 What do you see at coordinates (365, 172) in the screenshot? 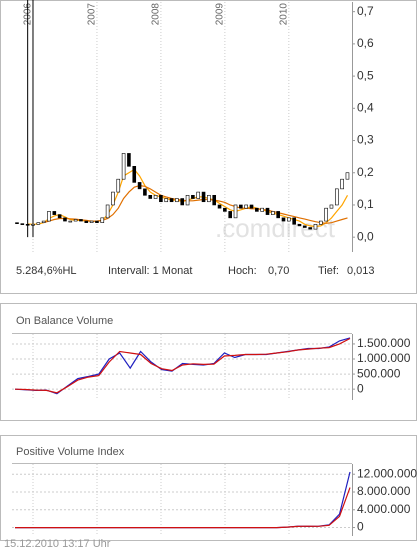
I see `y-tick-label: 0,2` at bounding box center [365, 172].